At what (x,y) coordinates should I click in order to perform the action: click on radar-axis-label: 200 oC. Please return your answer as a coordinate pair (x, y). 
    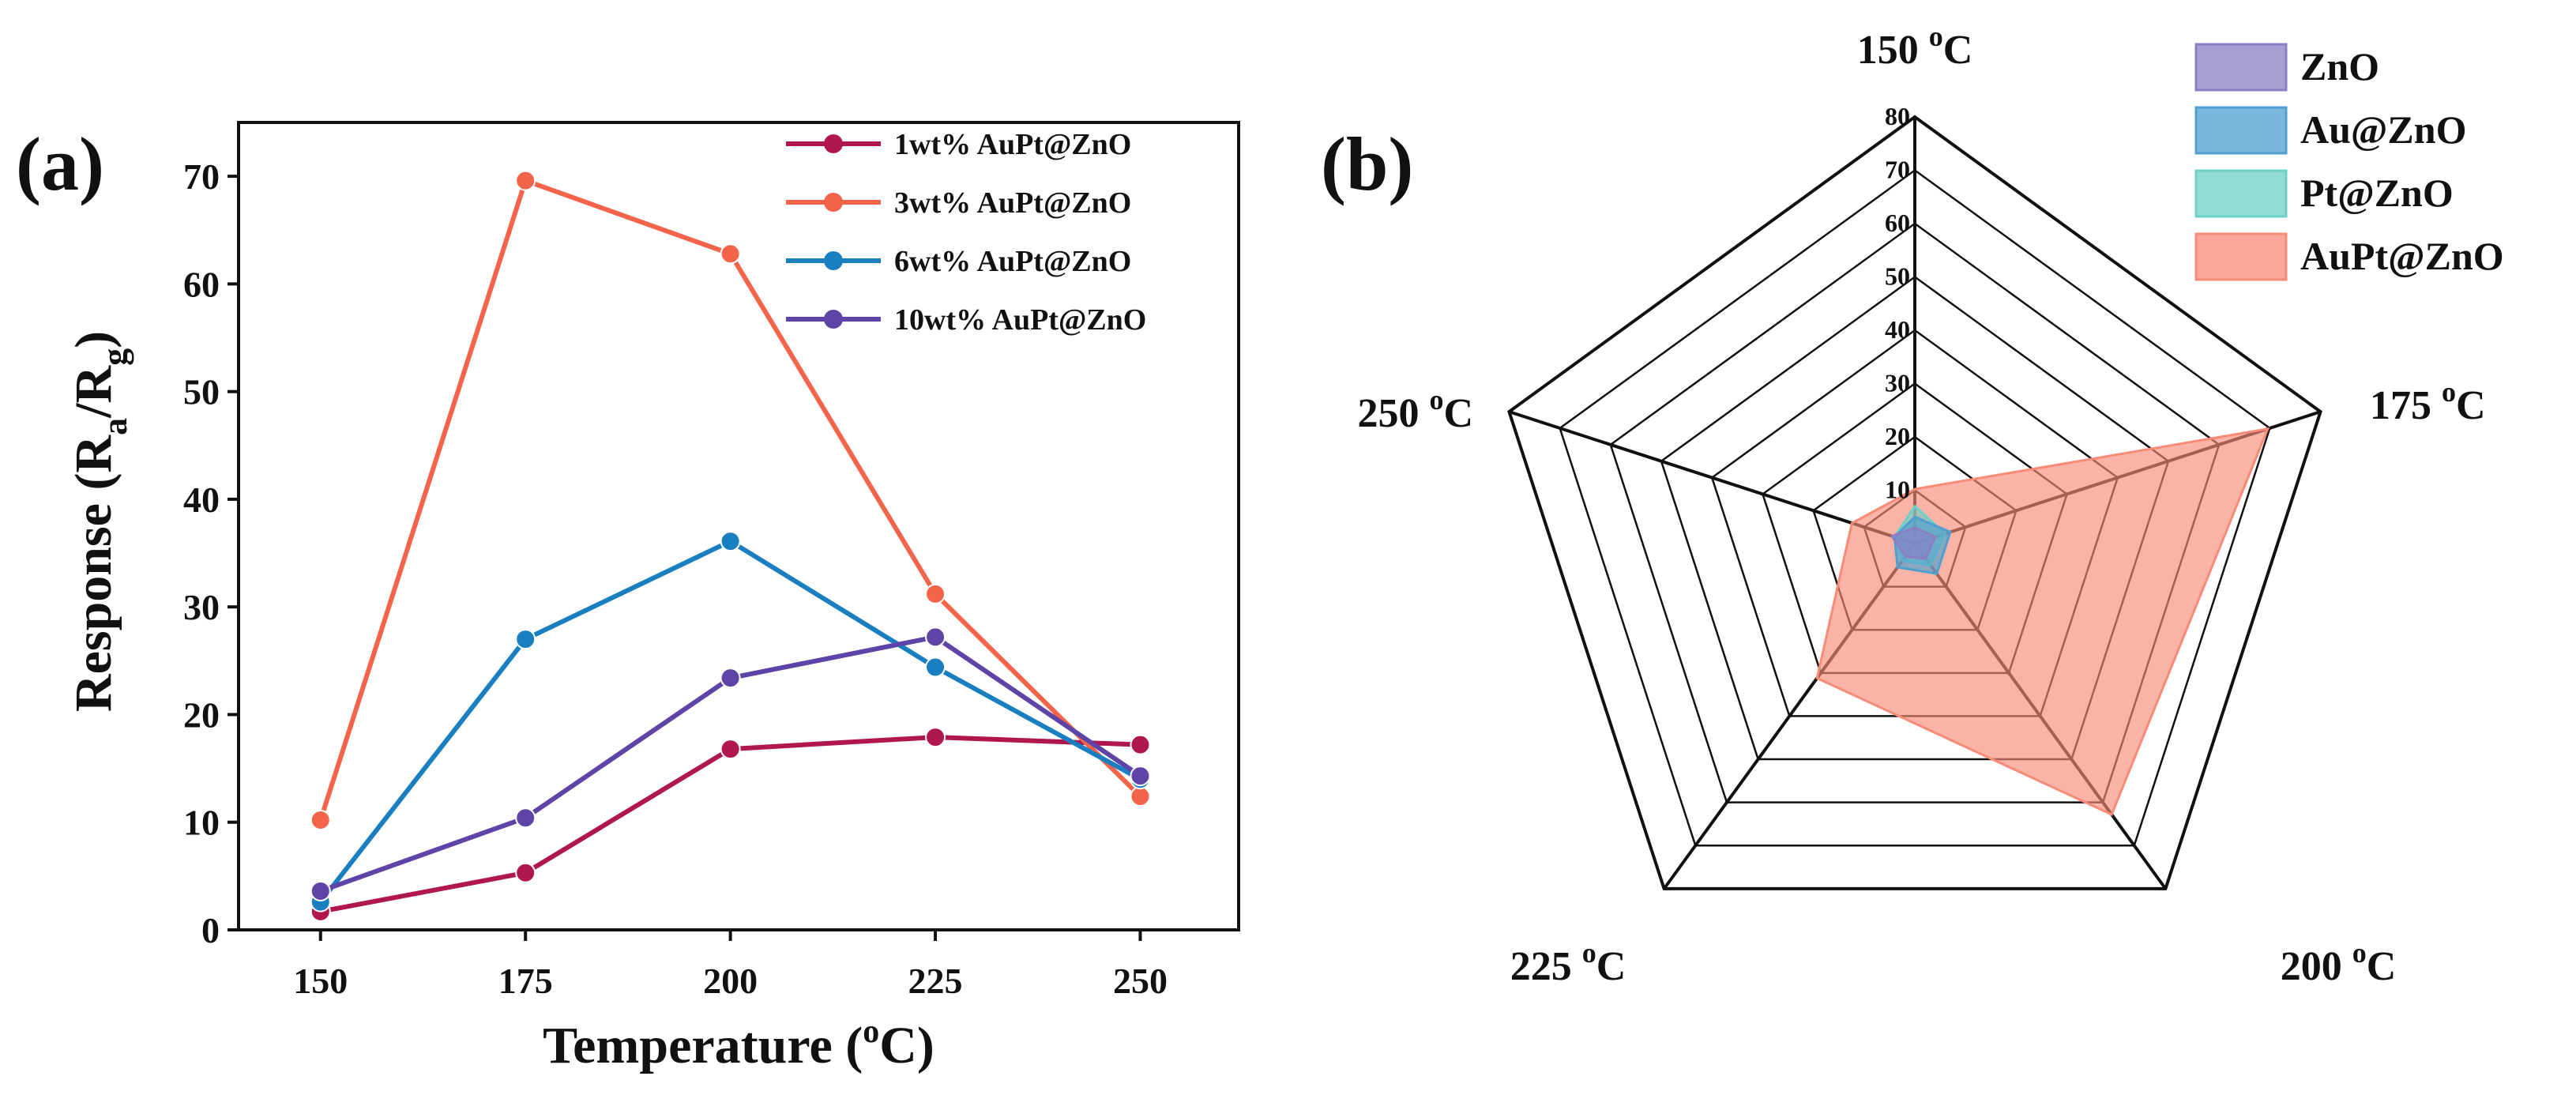
    Looking at the image, I should click on (2339, 963).